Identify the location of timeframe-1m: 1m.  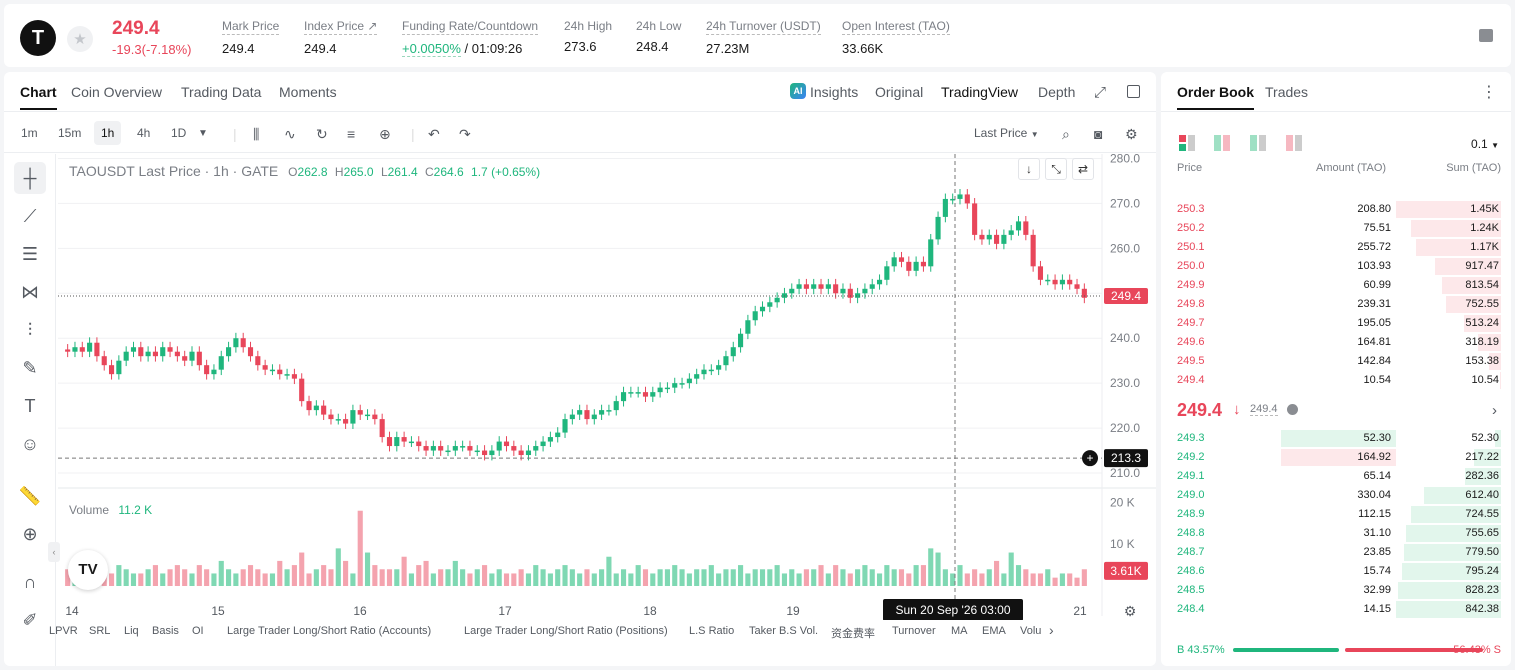
(29, 133).